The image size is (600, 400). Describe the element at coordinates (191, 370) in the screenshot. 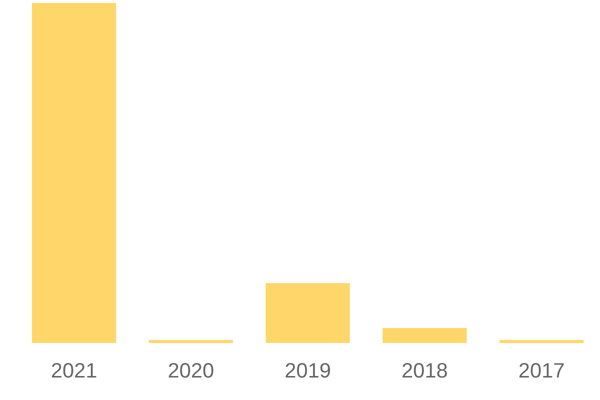

I see `x-tick-label: 2020` at that location.